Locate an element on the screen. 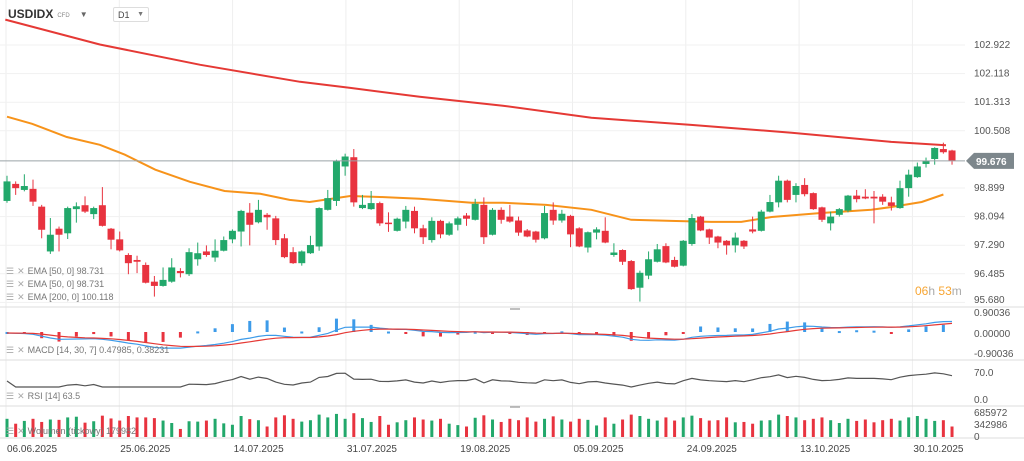 This screenshot has height=461, width=1024. chevron-down-icon: ▼ is located at coordinates (83, 14).